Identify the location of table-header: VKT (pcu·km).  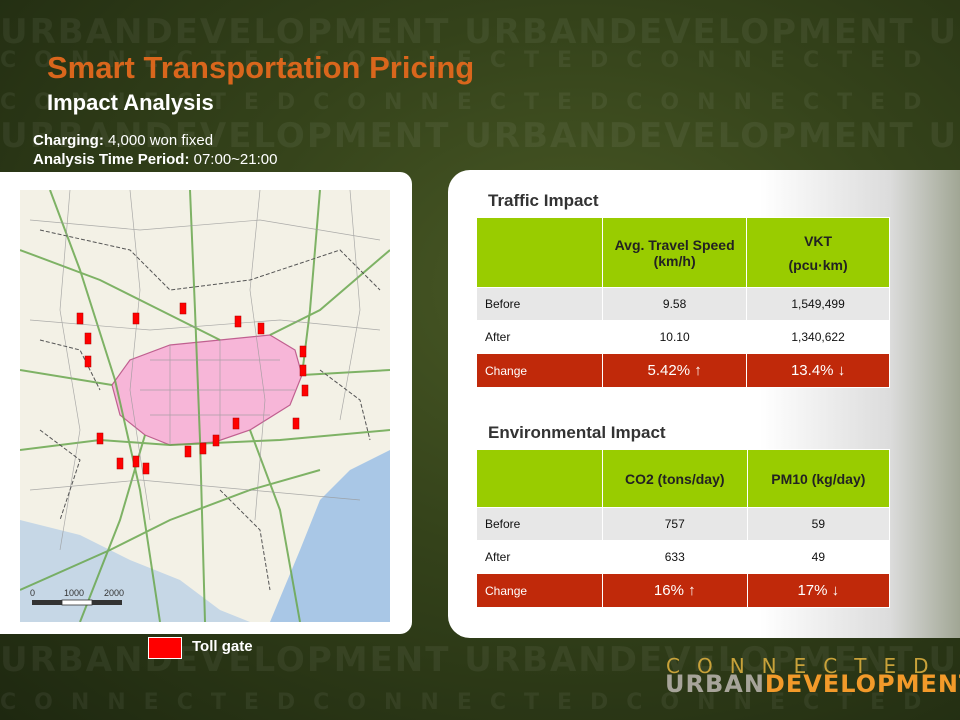
(818, 252).